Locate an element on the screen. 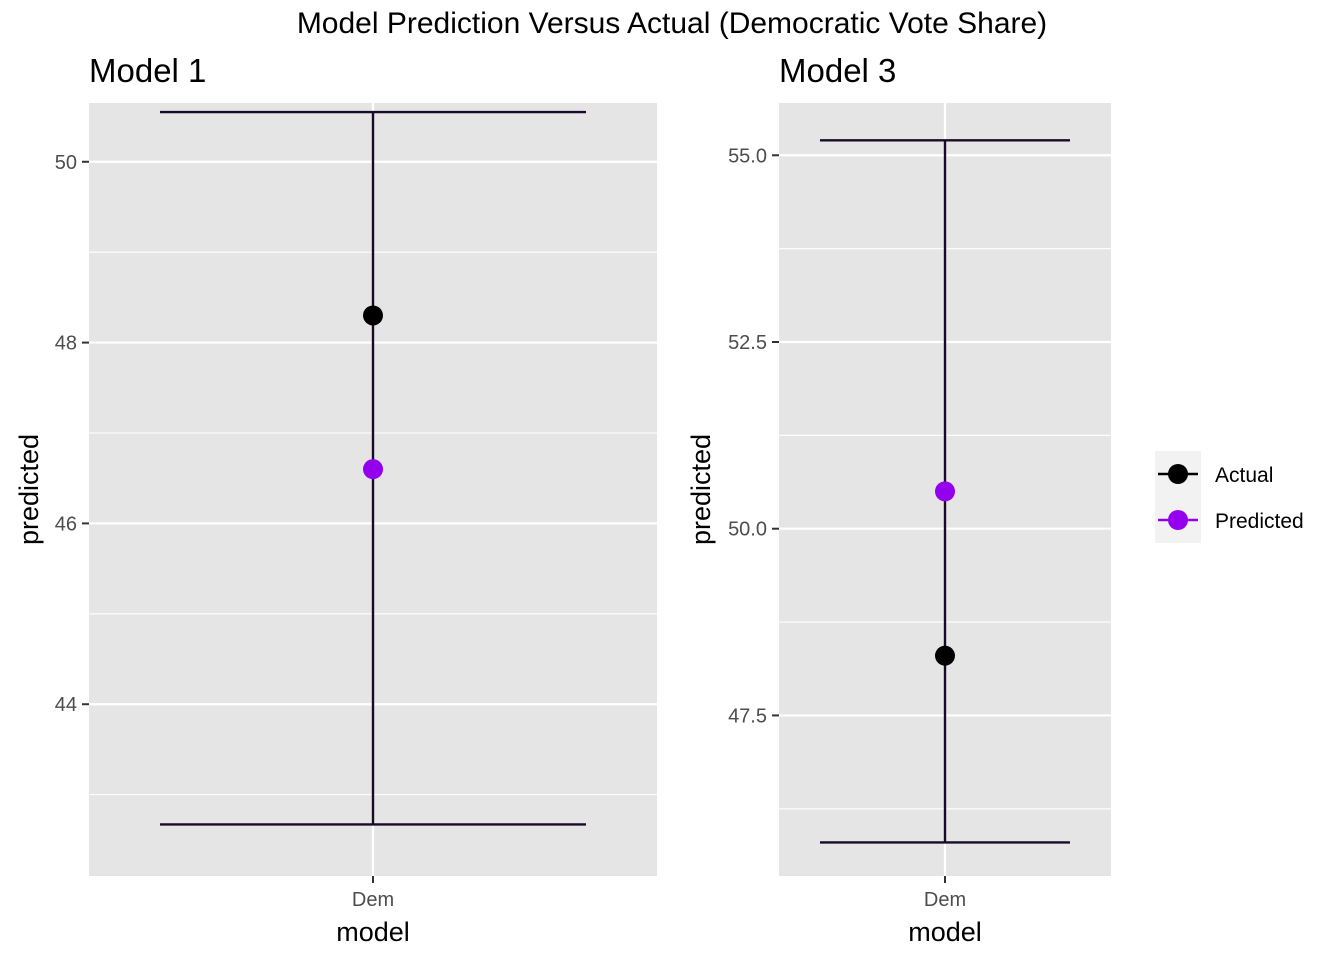 The image size is (1344, 960). panel-title: Model 1 is located at coordinates (147, 70).